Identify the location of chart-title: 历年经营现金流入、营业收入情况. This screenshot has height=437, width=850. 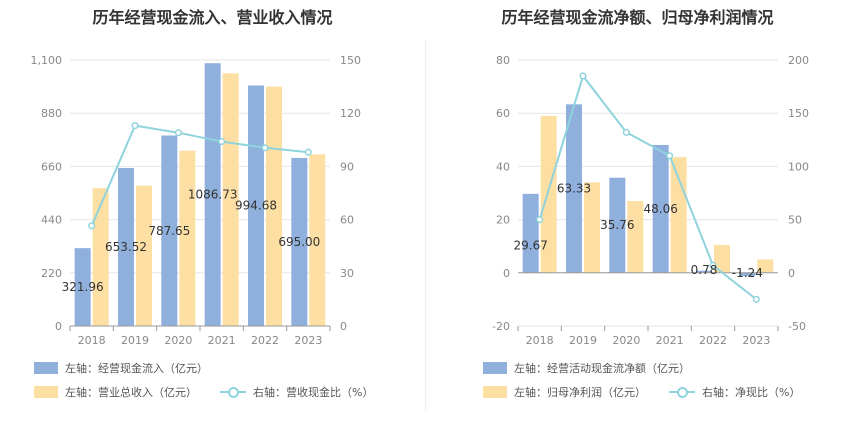
(212, 17).